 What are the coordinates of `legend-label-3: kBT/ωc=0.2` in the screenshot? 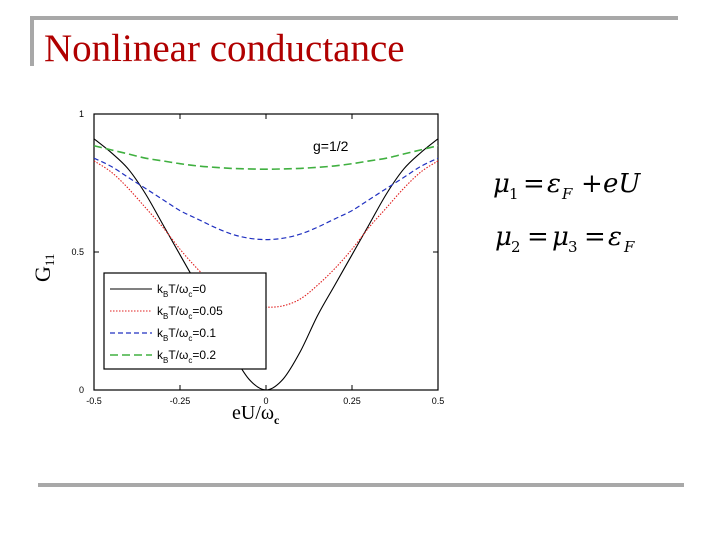 It's located at (186, 356).